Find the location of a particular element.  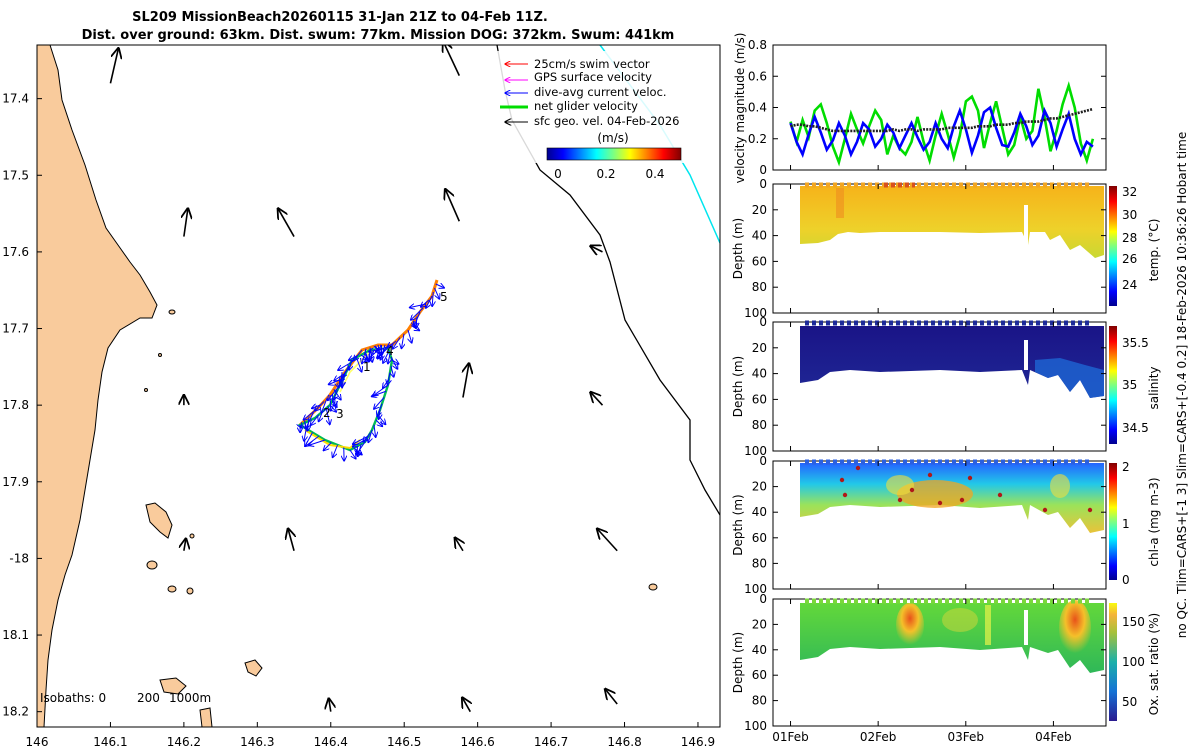

track-label-5: 5 is located at coordinates (444, 297).